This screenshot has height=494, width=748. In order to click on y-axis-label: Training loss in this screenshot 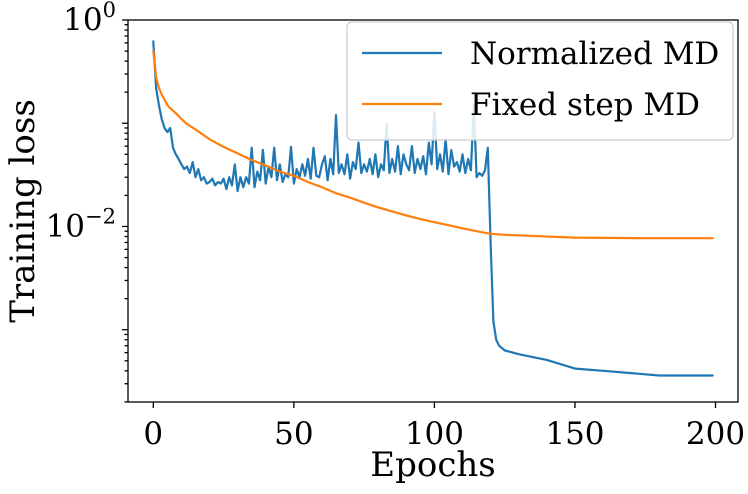, I will do `click(23, 211)`.